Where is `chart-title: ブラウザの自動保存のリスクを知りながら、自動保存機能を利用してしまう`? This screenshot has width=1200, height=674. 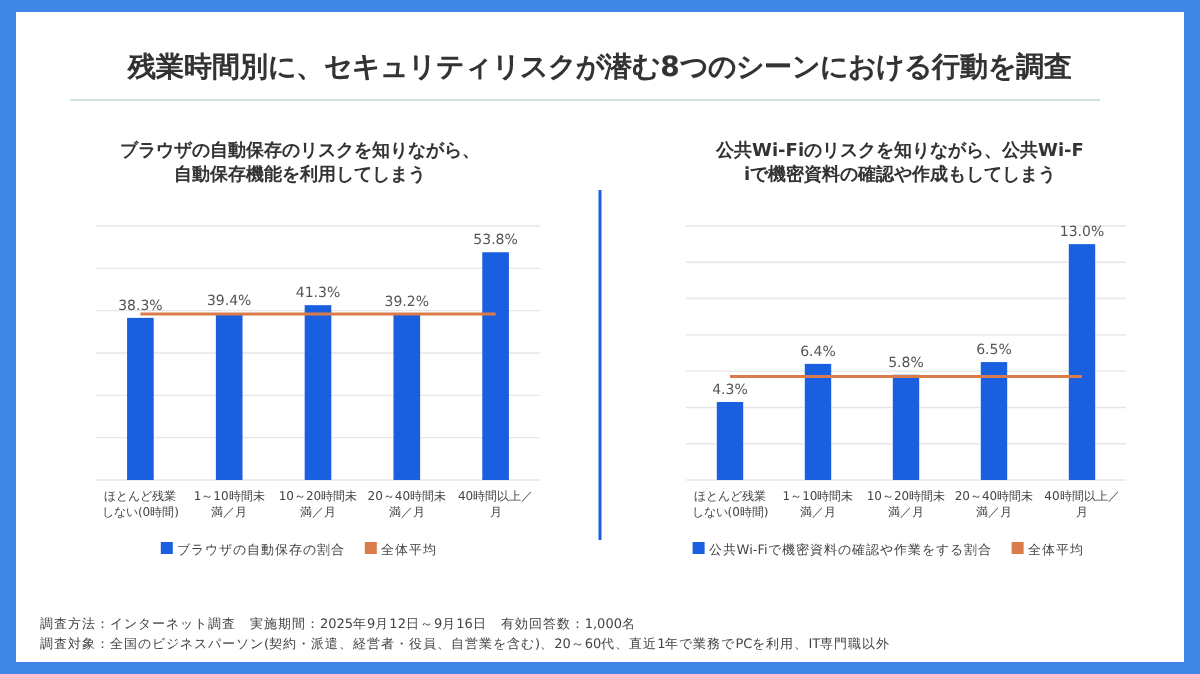 chart-title: ブラウザの自動保存のリスクを知りながら、自動保存機能を利用してしまう is located at coordinates (300, 163).